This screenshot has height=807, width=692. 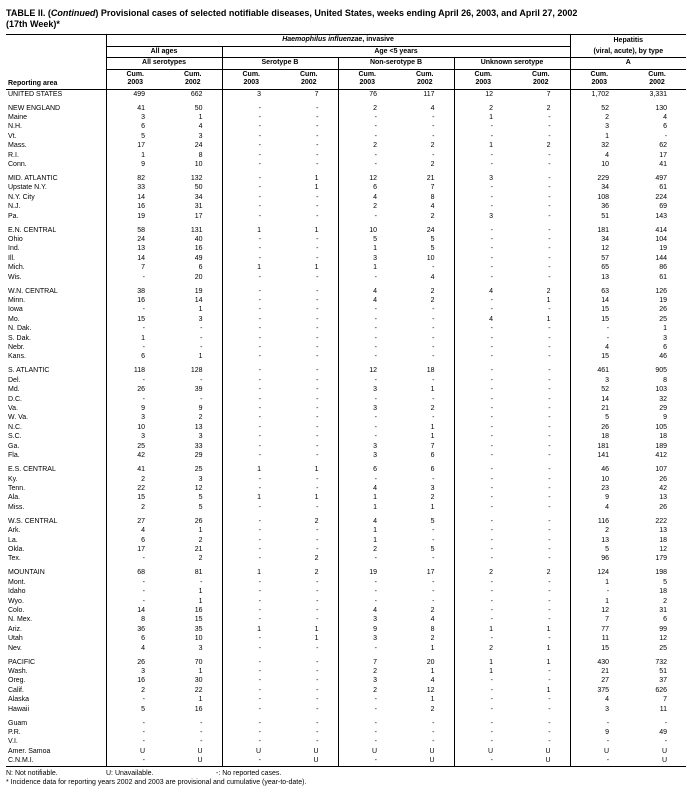 What do you see at coordinates (663, 709) in the screenshot?
I see `value-cell: 11` at bounding box center [663, 709].